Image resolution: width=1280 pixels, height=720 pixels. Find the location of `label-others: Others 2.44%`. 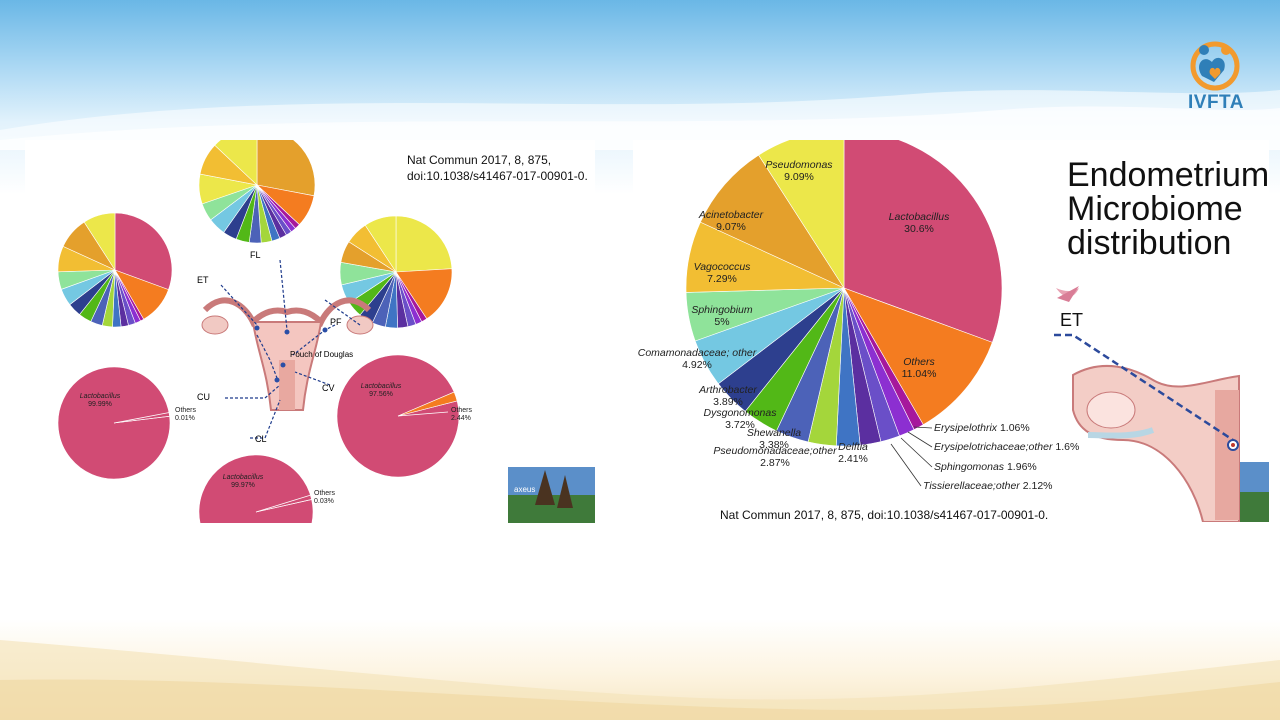

label-others: Others 2.44% is located at coordinates (462, 414).